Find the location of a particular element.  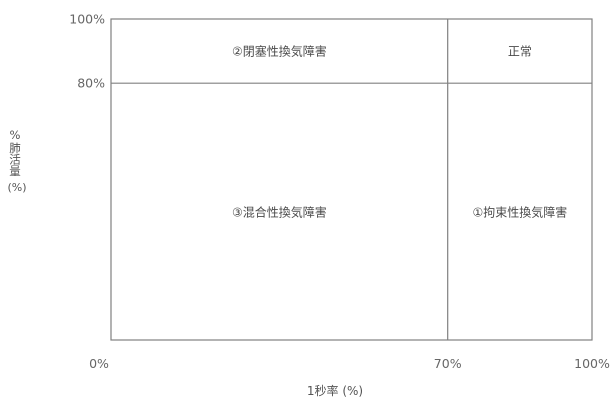

region-label: ③混合性換気障害 is located at coordinates (279, 212).